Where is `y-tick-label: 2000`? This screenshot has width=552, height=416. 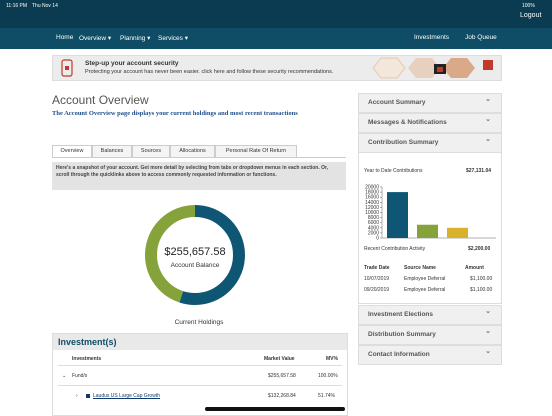 y-tick-label: 2000 is located at coordinates (373, 233).